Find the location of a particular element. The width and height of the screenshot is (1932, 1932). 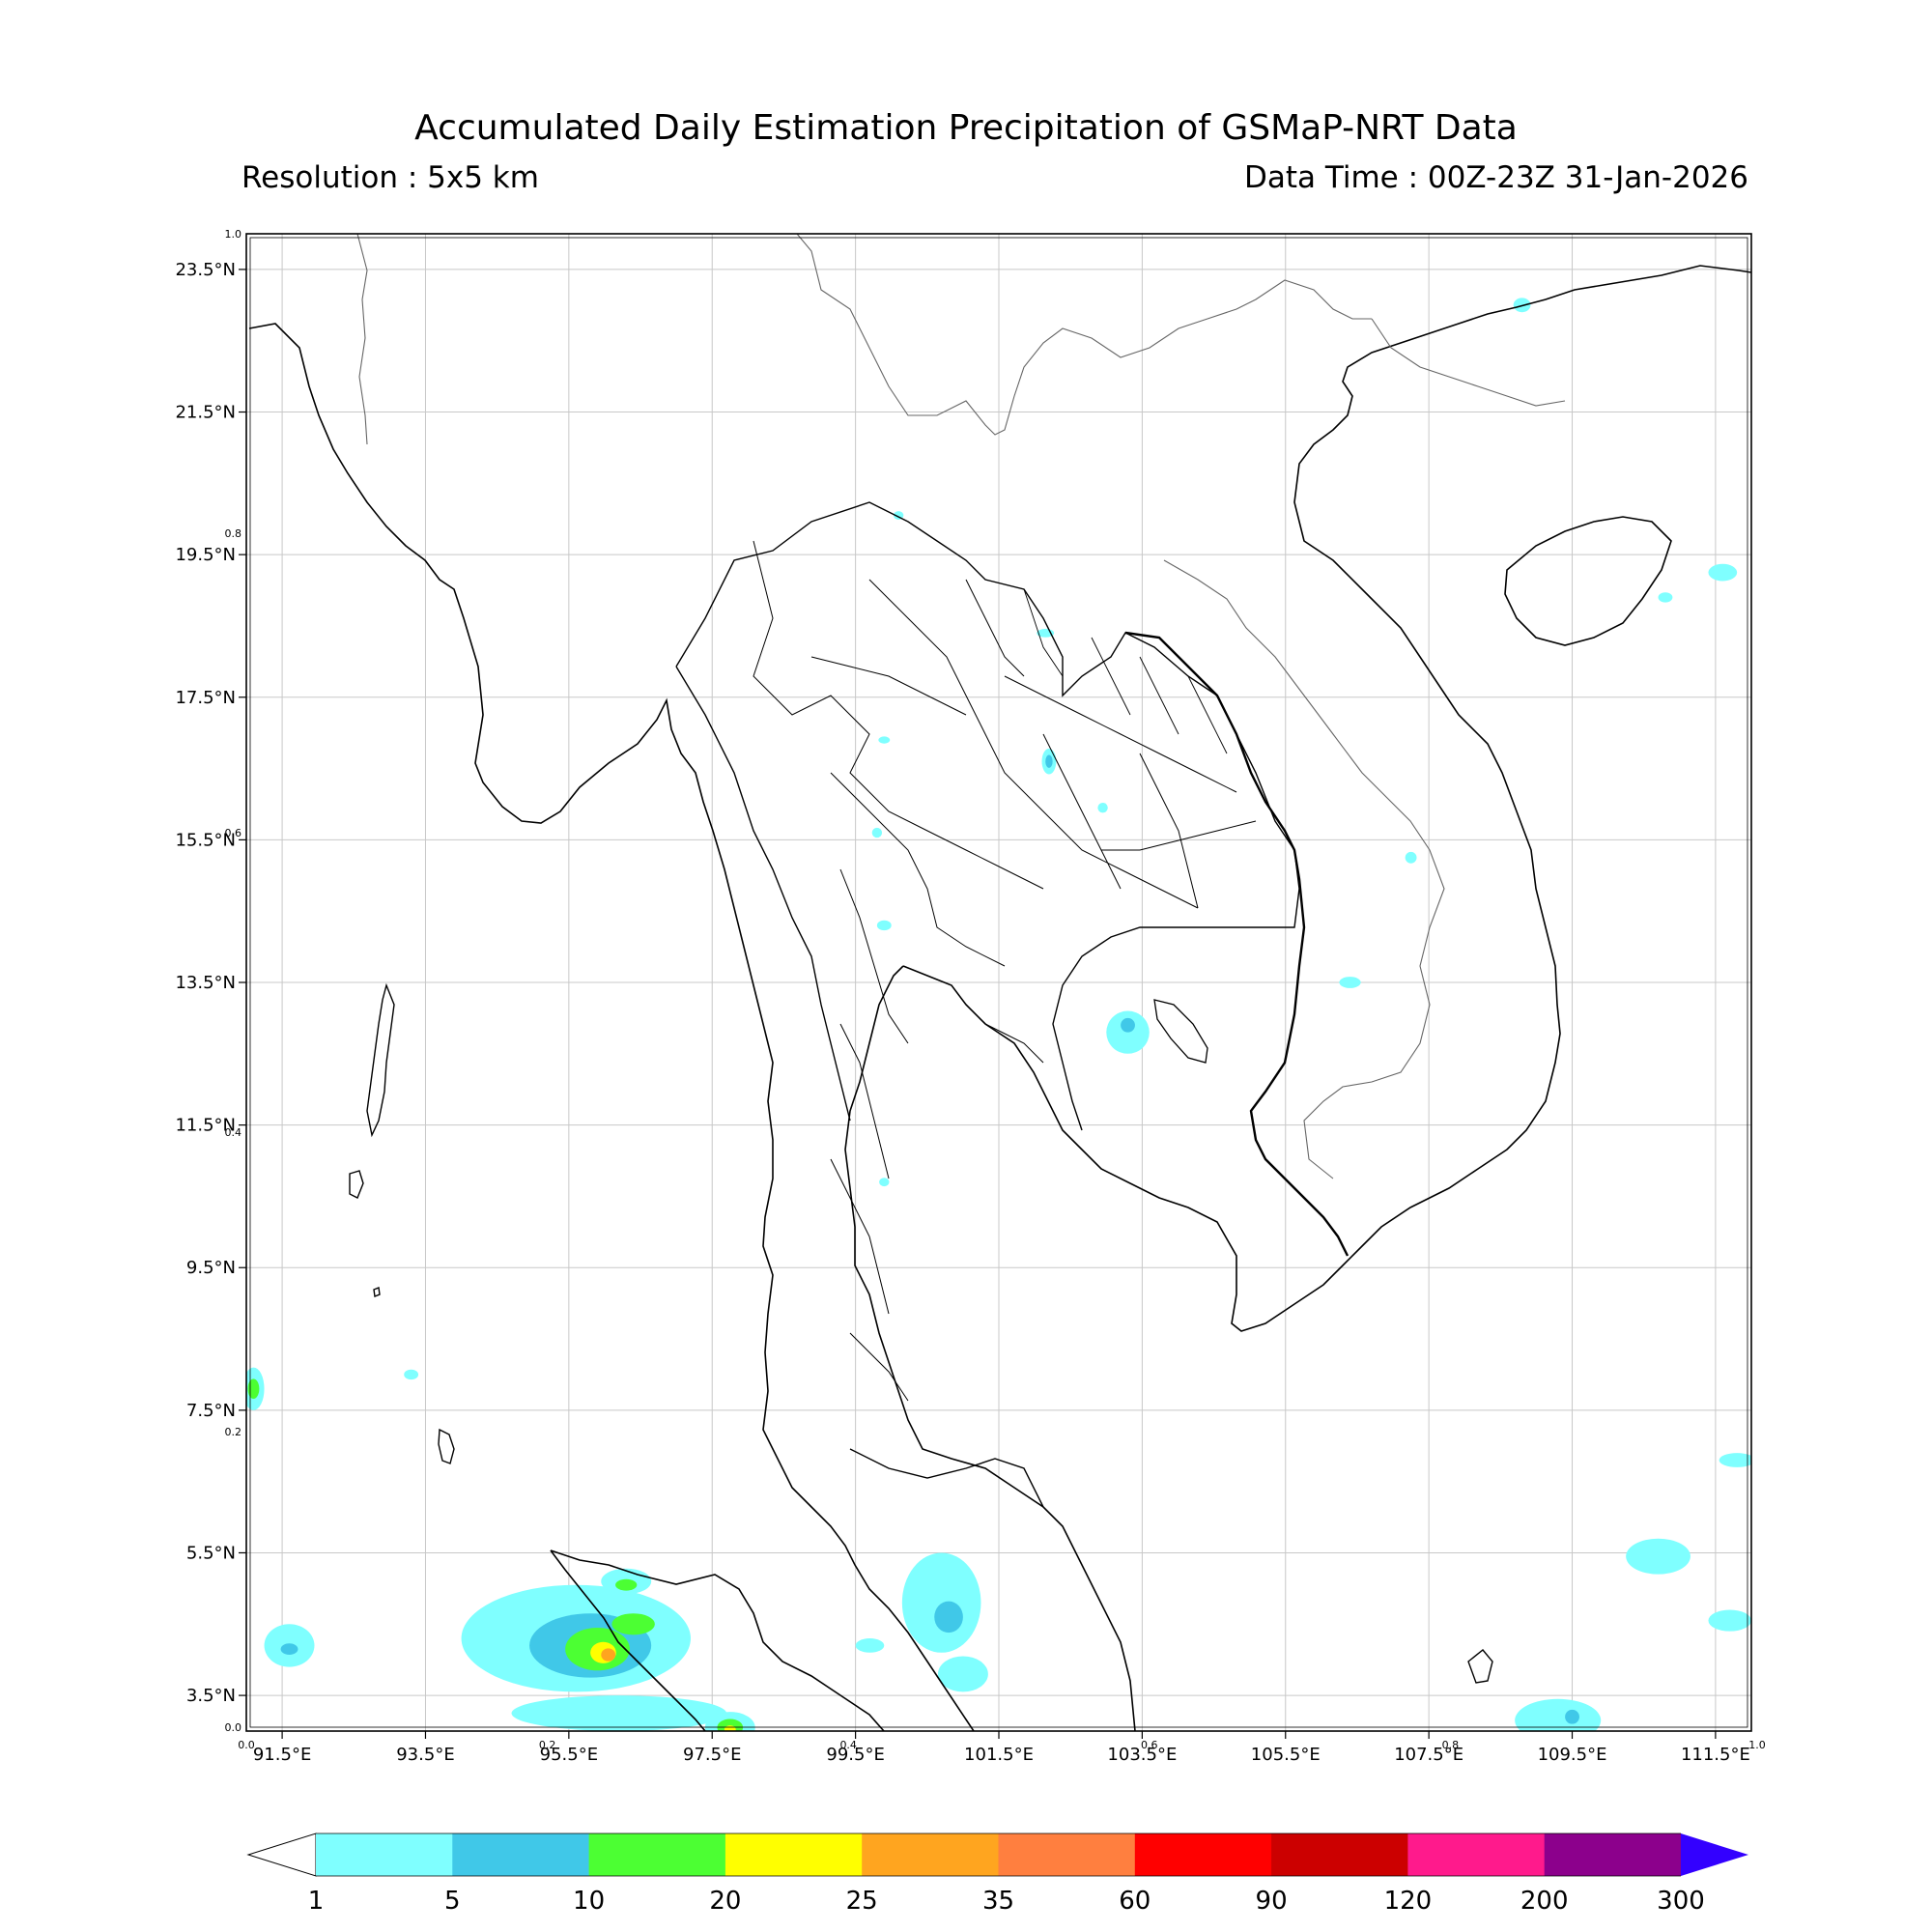

frac-tick-label-y: 1.0 is located at coordinates (233, 234).